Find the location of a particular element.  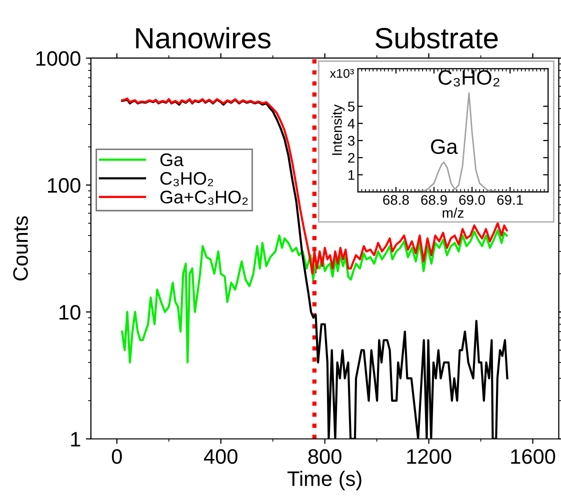

x-tick-label: 69.1 is located at coordinates (510, 200).